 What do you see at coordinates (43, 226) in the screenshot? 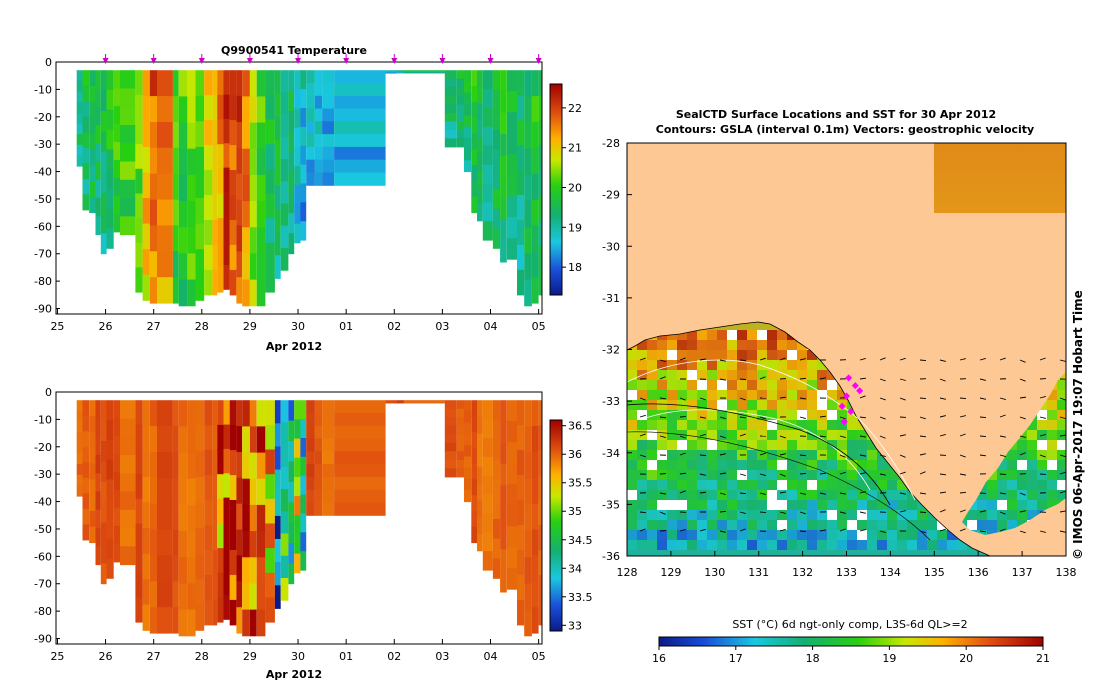
I see `y-tick-label: -60` at bounding box center [43, 226].